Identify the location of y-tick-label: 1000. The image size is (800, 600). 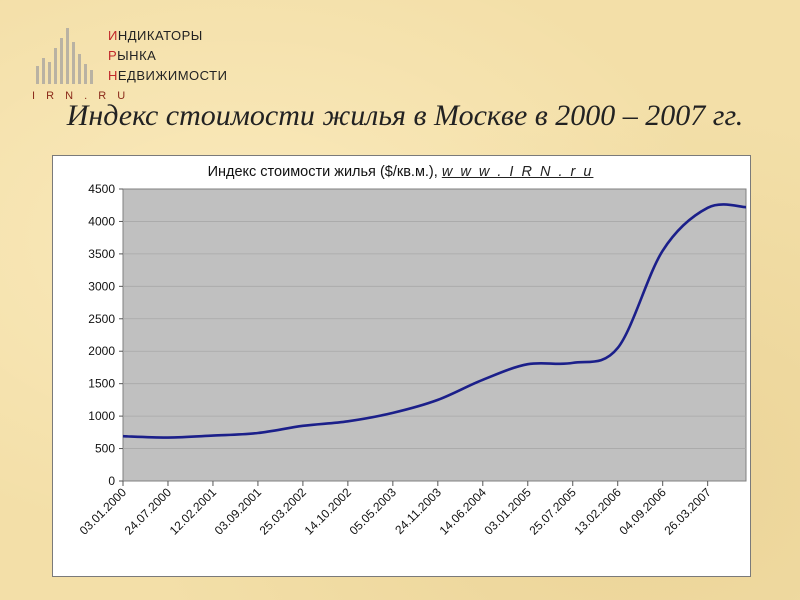
(101, 416).